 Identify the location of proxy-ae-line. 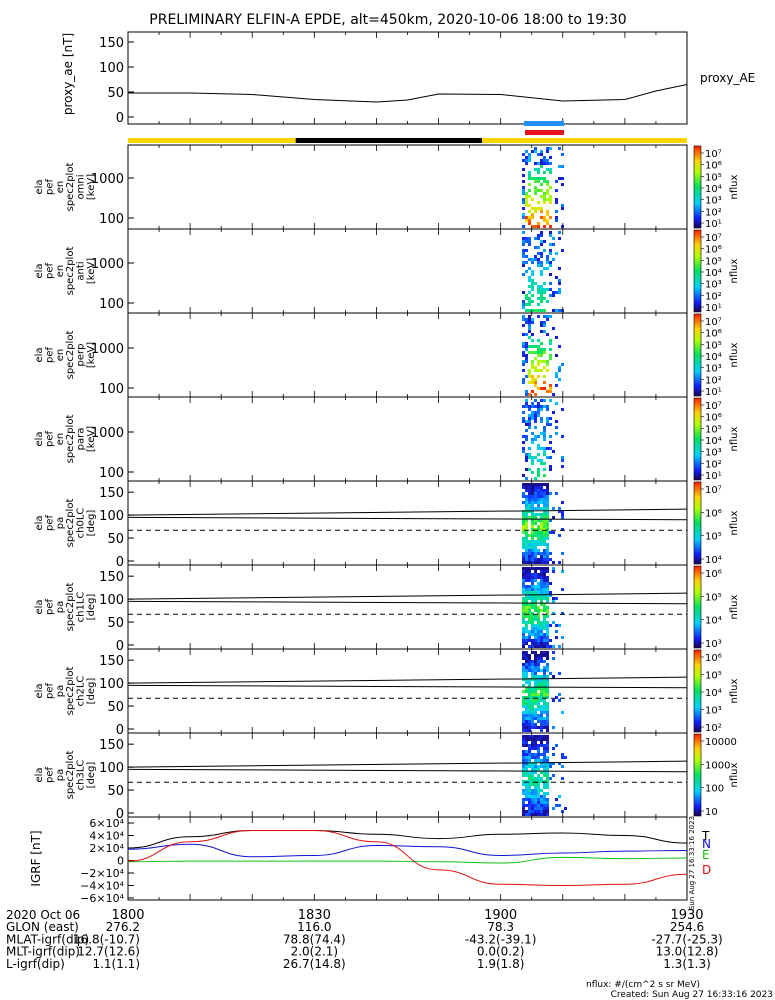
(408, 93).